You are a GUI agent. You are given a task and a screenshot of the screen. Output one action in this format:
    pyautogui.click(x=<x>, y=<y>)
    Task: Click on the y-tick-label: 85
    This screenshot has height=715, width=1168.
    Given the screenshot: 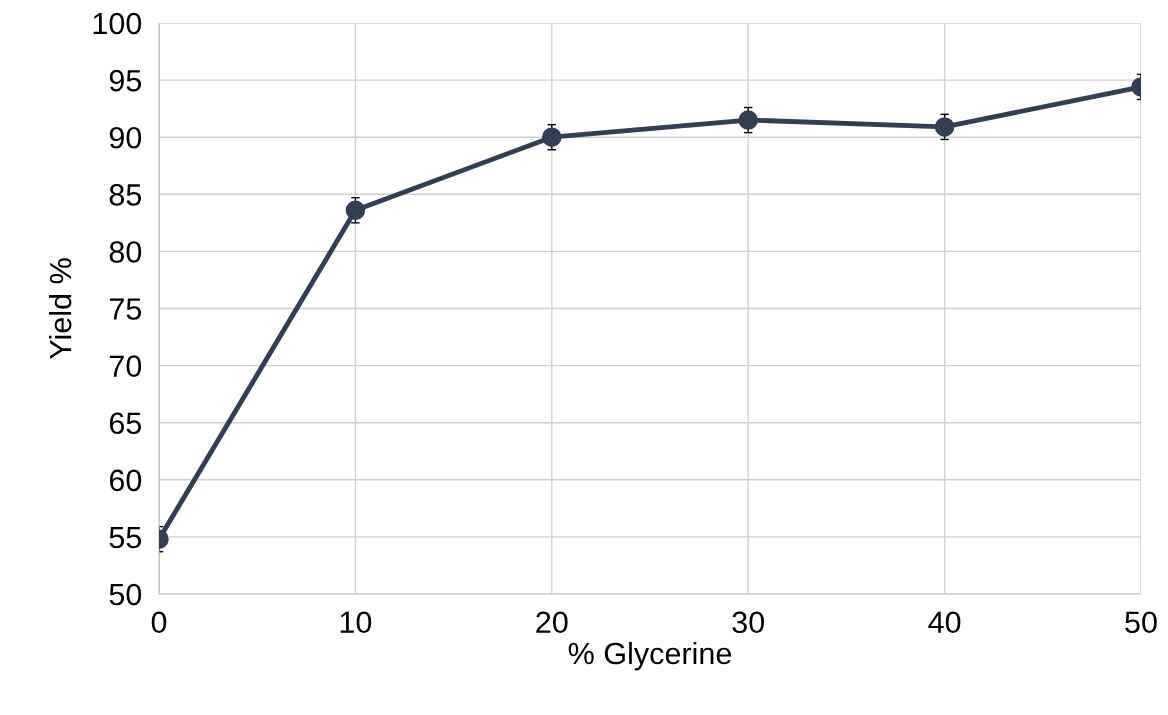 What is the action you would take?
    pyautogui.click(x=125, y=195)
    